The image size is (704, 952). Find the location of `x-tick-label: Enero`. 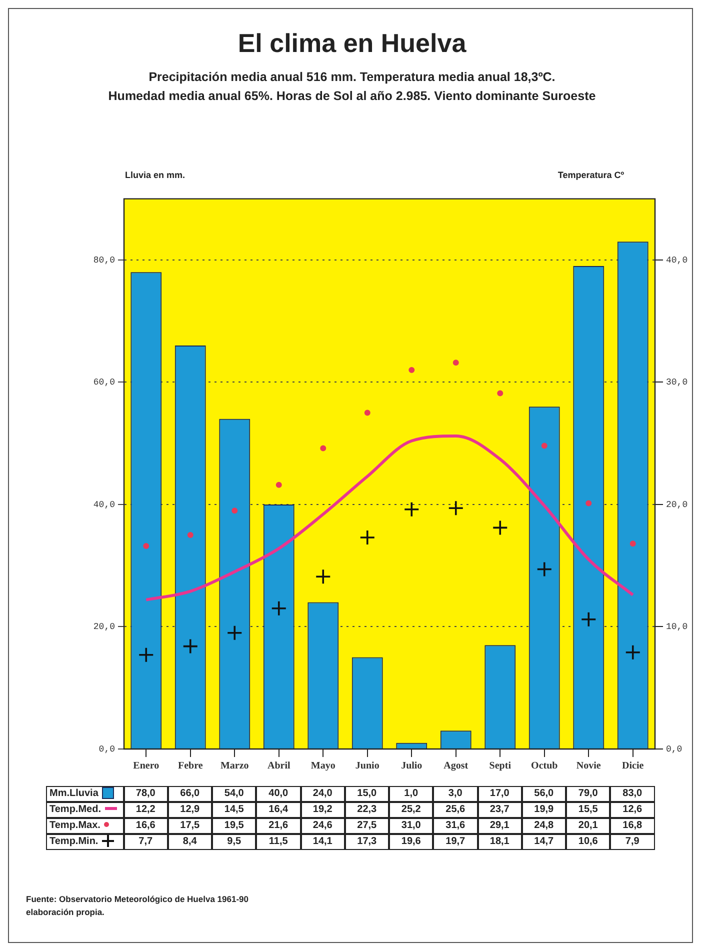

x-tick-label: Enero is located at coordinates (146, 766).